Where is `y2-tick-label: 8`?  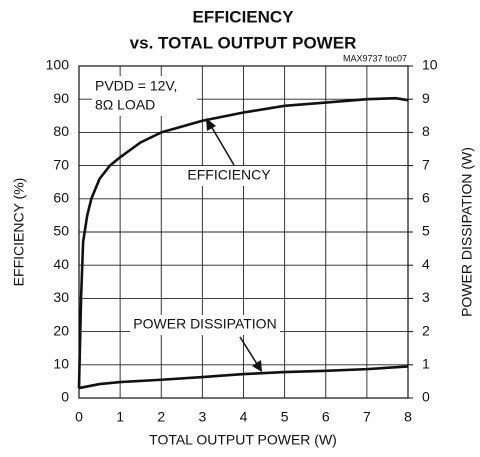
y2-tick-label: 8 is located at coordinates (426, 131).